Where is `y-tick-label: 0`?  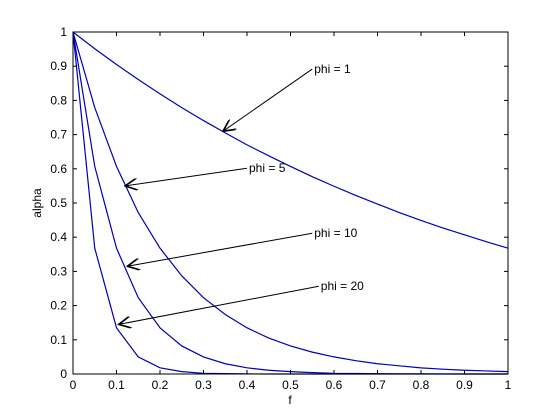 y-tick-label: 0 is located at coordinates (63, 374).